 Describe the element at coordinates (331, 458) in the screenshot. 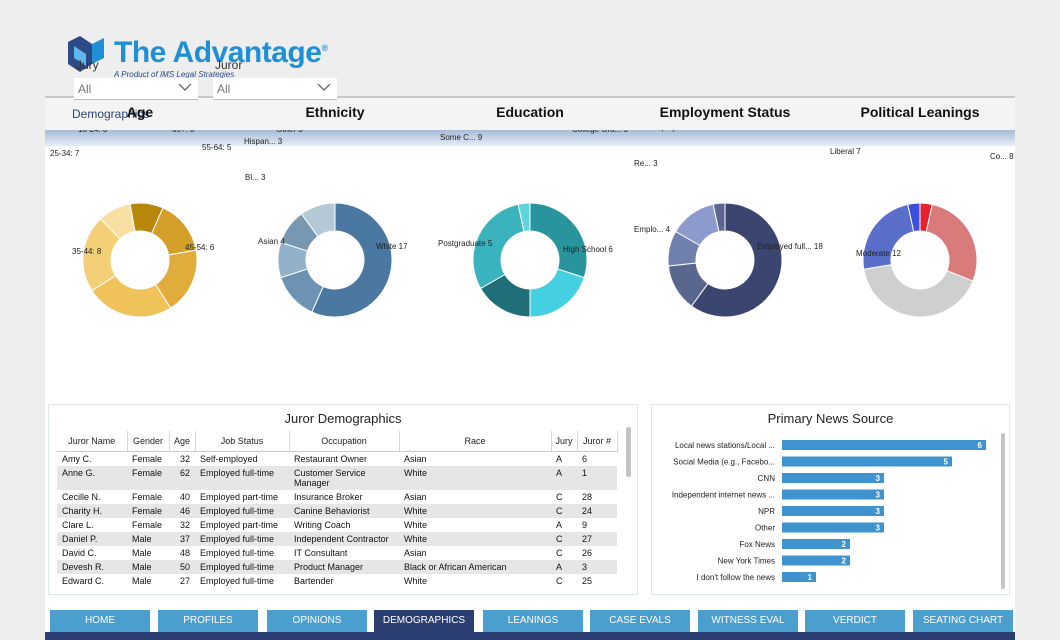

I see `table-cell: Restaurant Owner` at that location.